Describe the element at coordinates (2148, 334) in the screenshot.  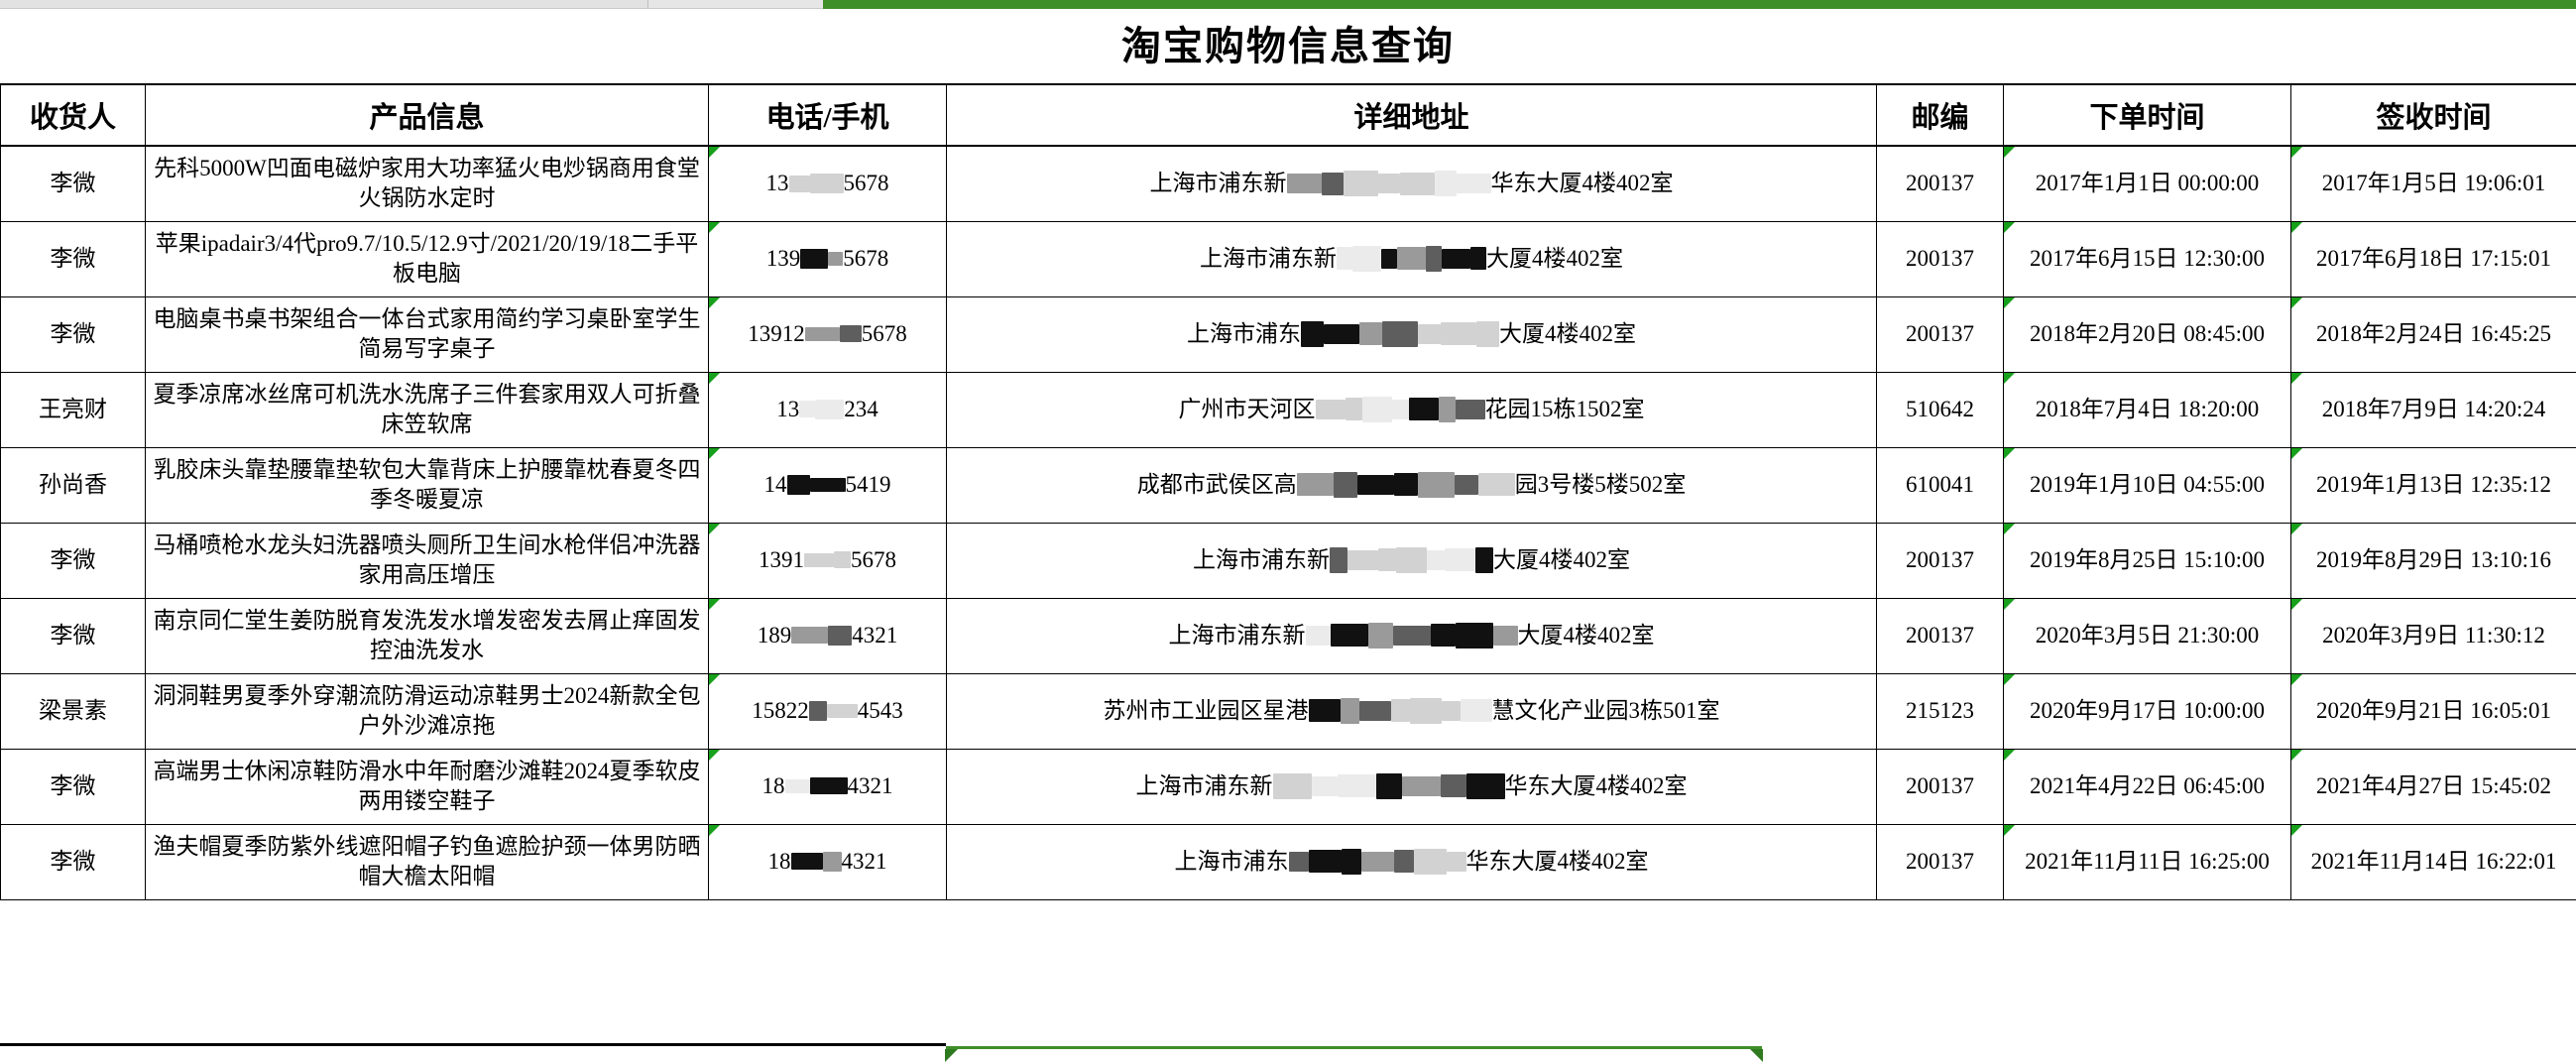
I see `cell-order-time: 2018年2月20日 08:45:00` at that location.